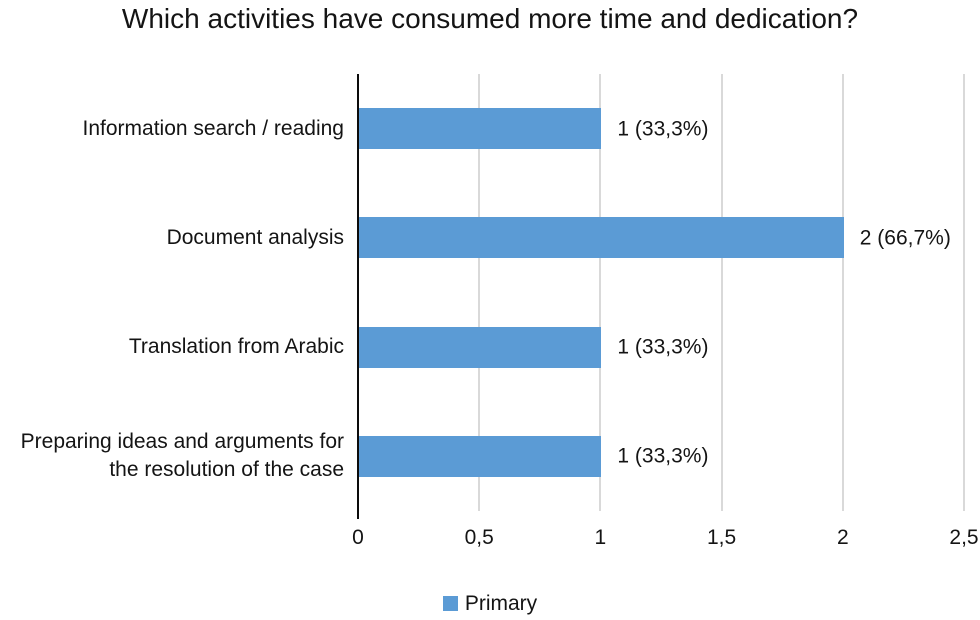 Image resolution: width=980 pixels, height=620 pixels. Describe the element at coordinates (842, 537) in the screenshot. I see `x-axis-tick-label: 2` at that location.